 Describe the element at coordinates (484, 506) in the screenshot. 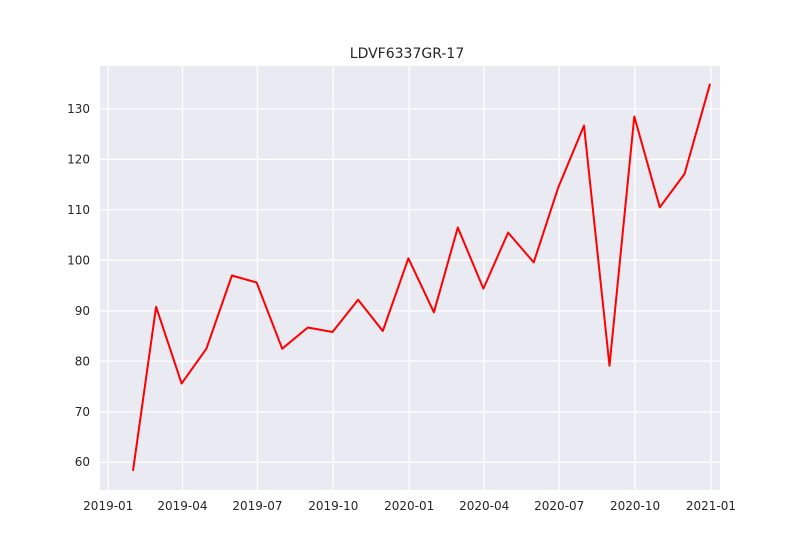

I see `x-tick-label: 2020-04` at that location.